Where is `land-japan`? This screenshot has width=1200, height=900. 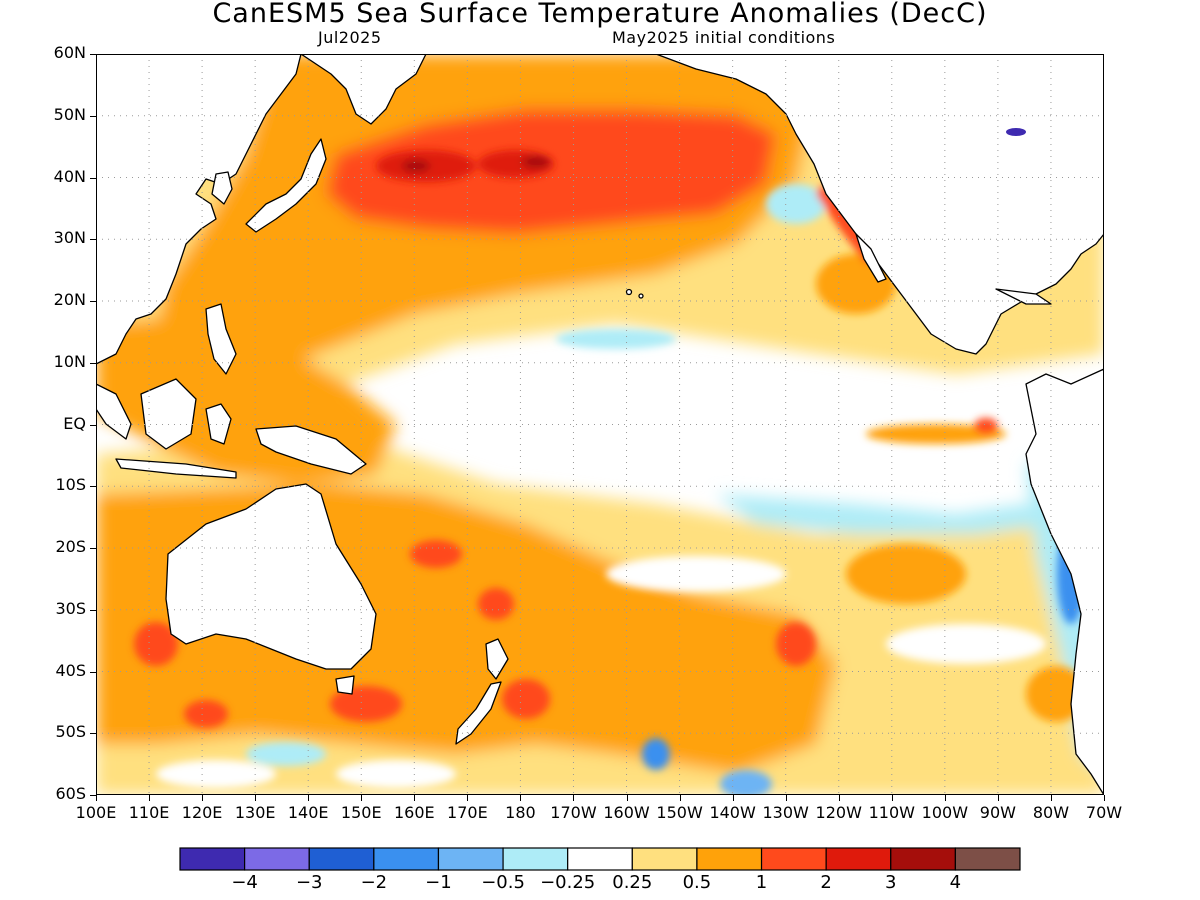 land-japan is located at coordinates (286, 185).